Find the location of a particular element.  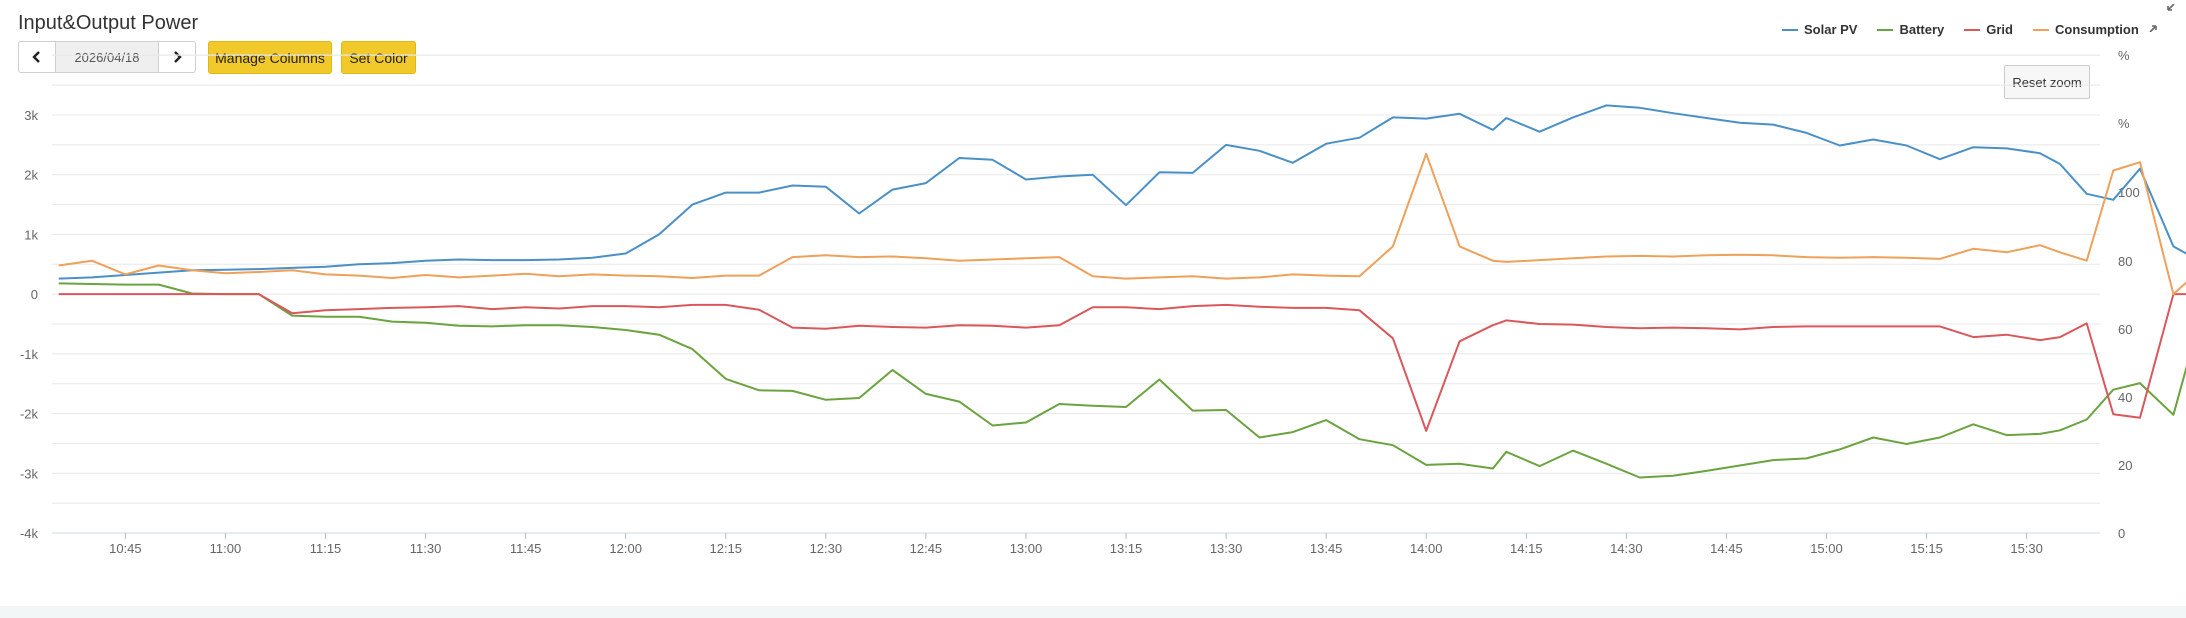

date-input: 2026/04/18 is located at coordinates (107, 57).